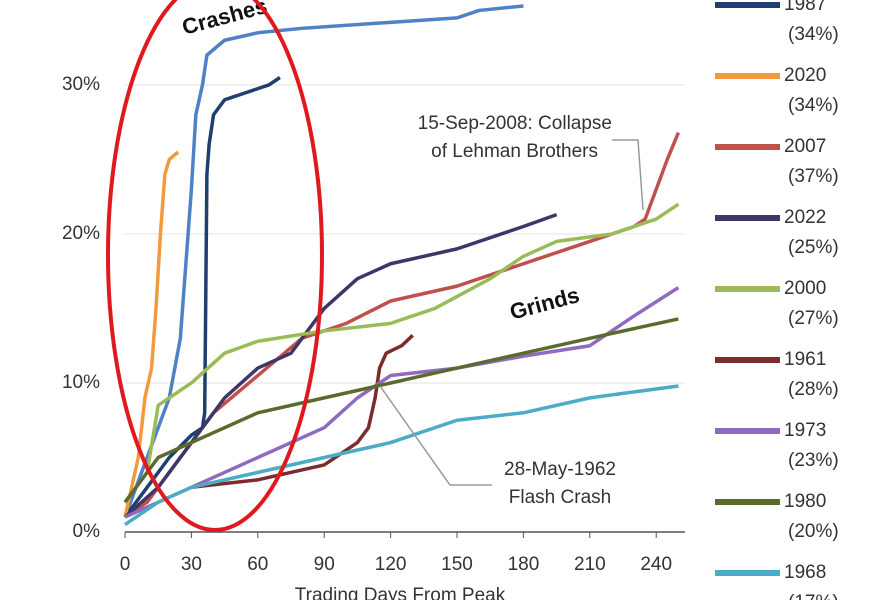  I want to click on x-tick-label: 0, so click(125, 564).